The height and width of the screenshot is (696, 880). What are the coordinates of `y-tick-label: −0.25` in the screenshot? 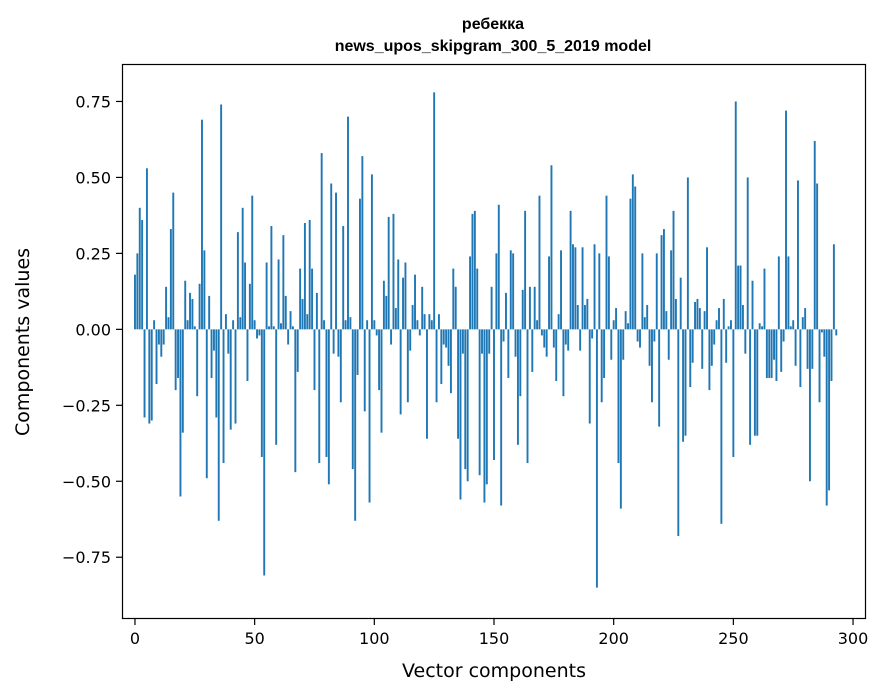 It's located at (86, 405).